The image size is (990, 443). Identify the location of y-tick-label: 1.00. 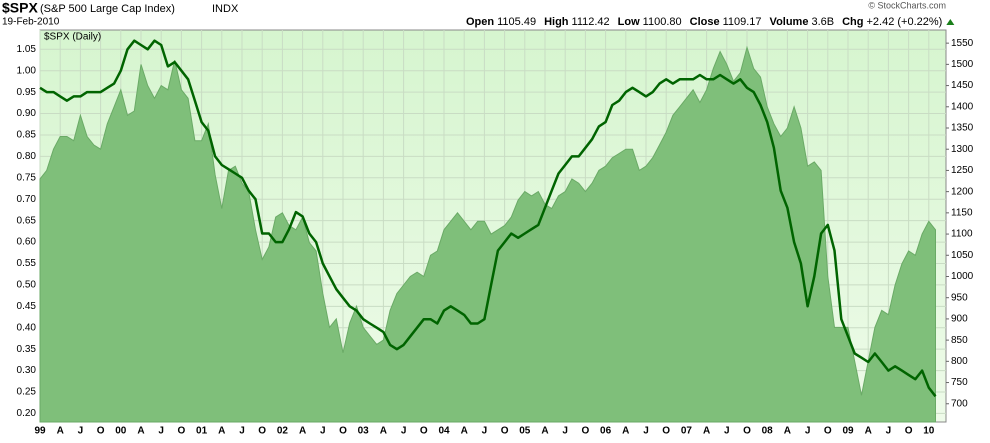
(27, 70).